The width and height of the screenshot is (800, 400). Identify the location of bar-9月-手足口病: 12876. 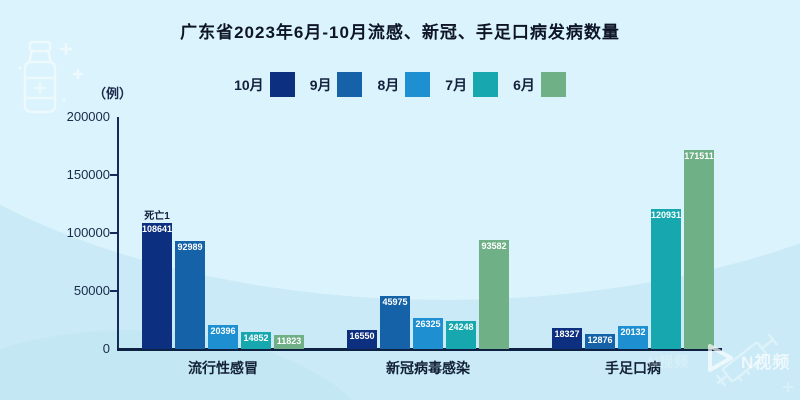
(600, 341).